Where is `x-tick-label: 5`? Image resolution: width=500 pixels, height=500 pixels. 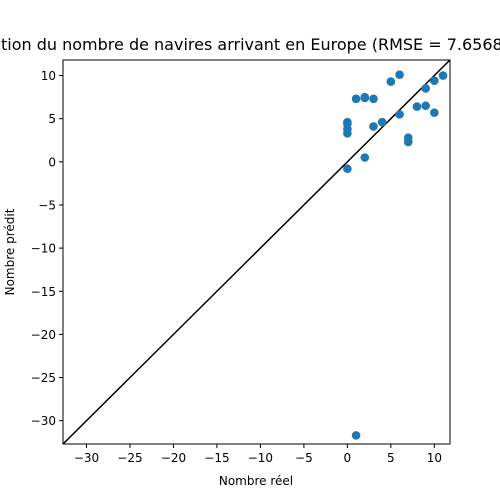
x-tick-label: 5 is located at coordinates (391, 458).